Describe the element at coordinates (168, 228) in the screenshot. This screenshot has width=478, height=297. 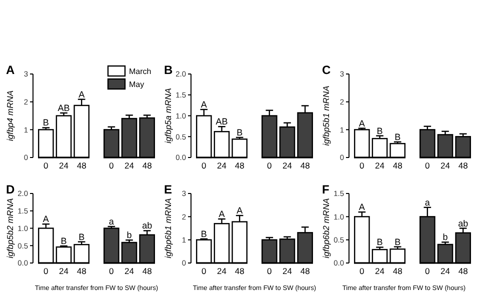
I see `y-axis-title: igfbp6b1 mRNA` at that location.